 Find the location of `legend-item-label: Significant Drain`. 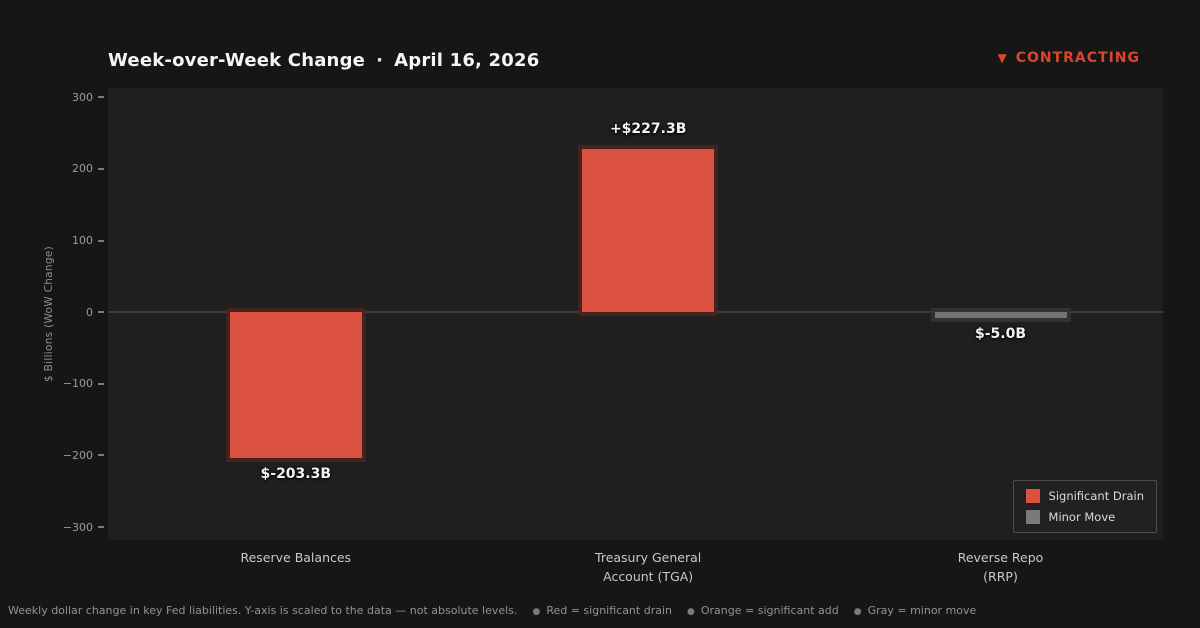

legend-item-label: Significant Drain is located at coordinates (1096, 496).